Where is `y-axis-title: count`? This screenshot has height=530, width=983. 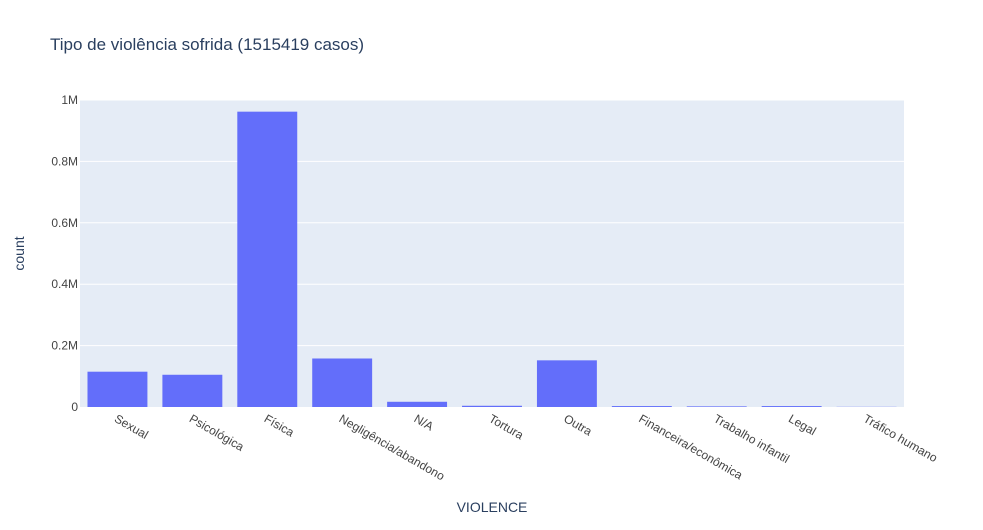
y-axis-title: count is located at coordinates (19, 253).